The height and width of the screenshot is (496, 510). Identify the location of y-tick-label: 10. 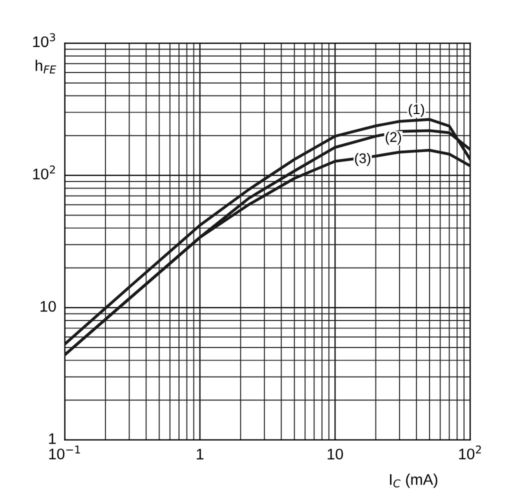
(48, 306).